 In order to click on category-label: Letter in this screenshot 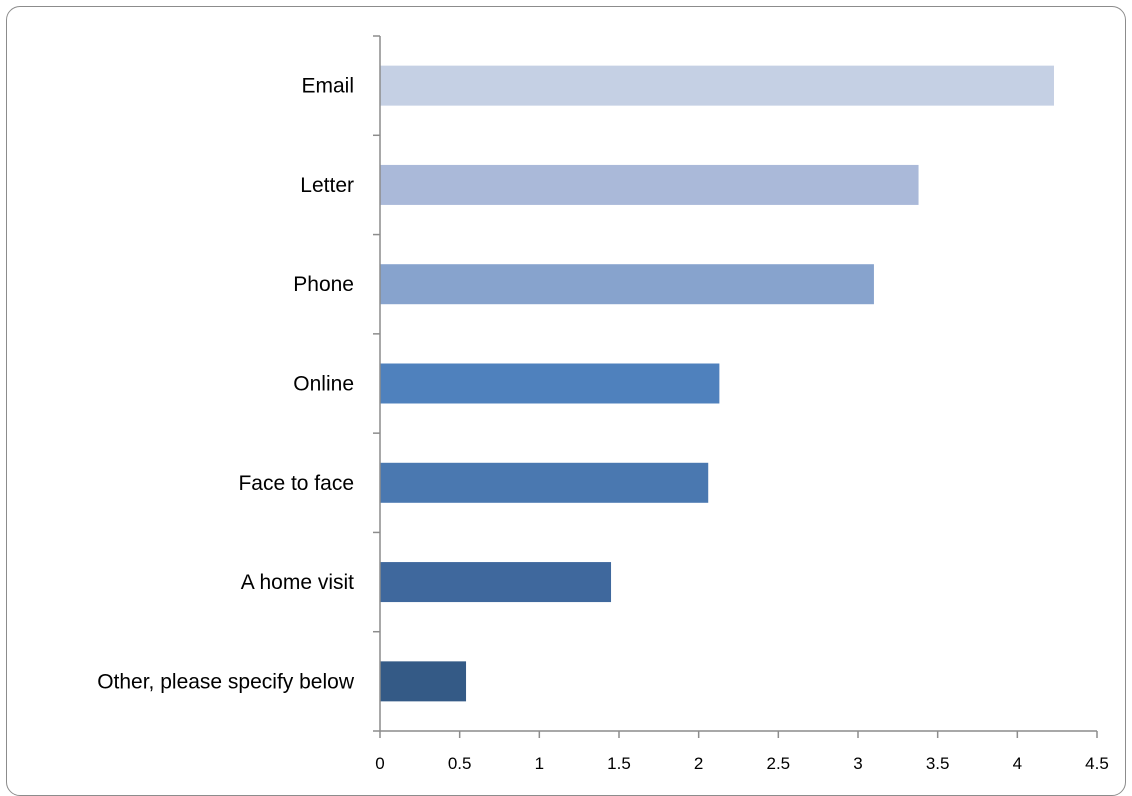, I will do `click(327, 185)`.